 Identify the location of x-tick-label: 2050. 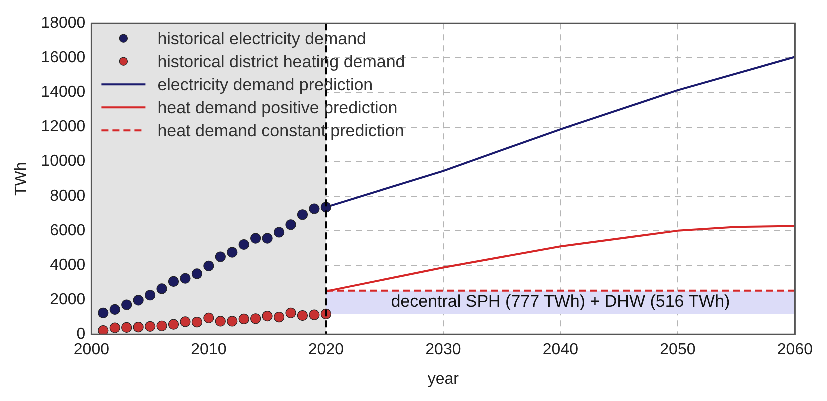
(678, 350).